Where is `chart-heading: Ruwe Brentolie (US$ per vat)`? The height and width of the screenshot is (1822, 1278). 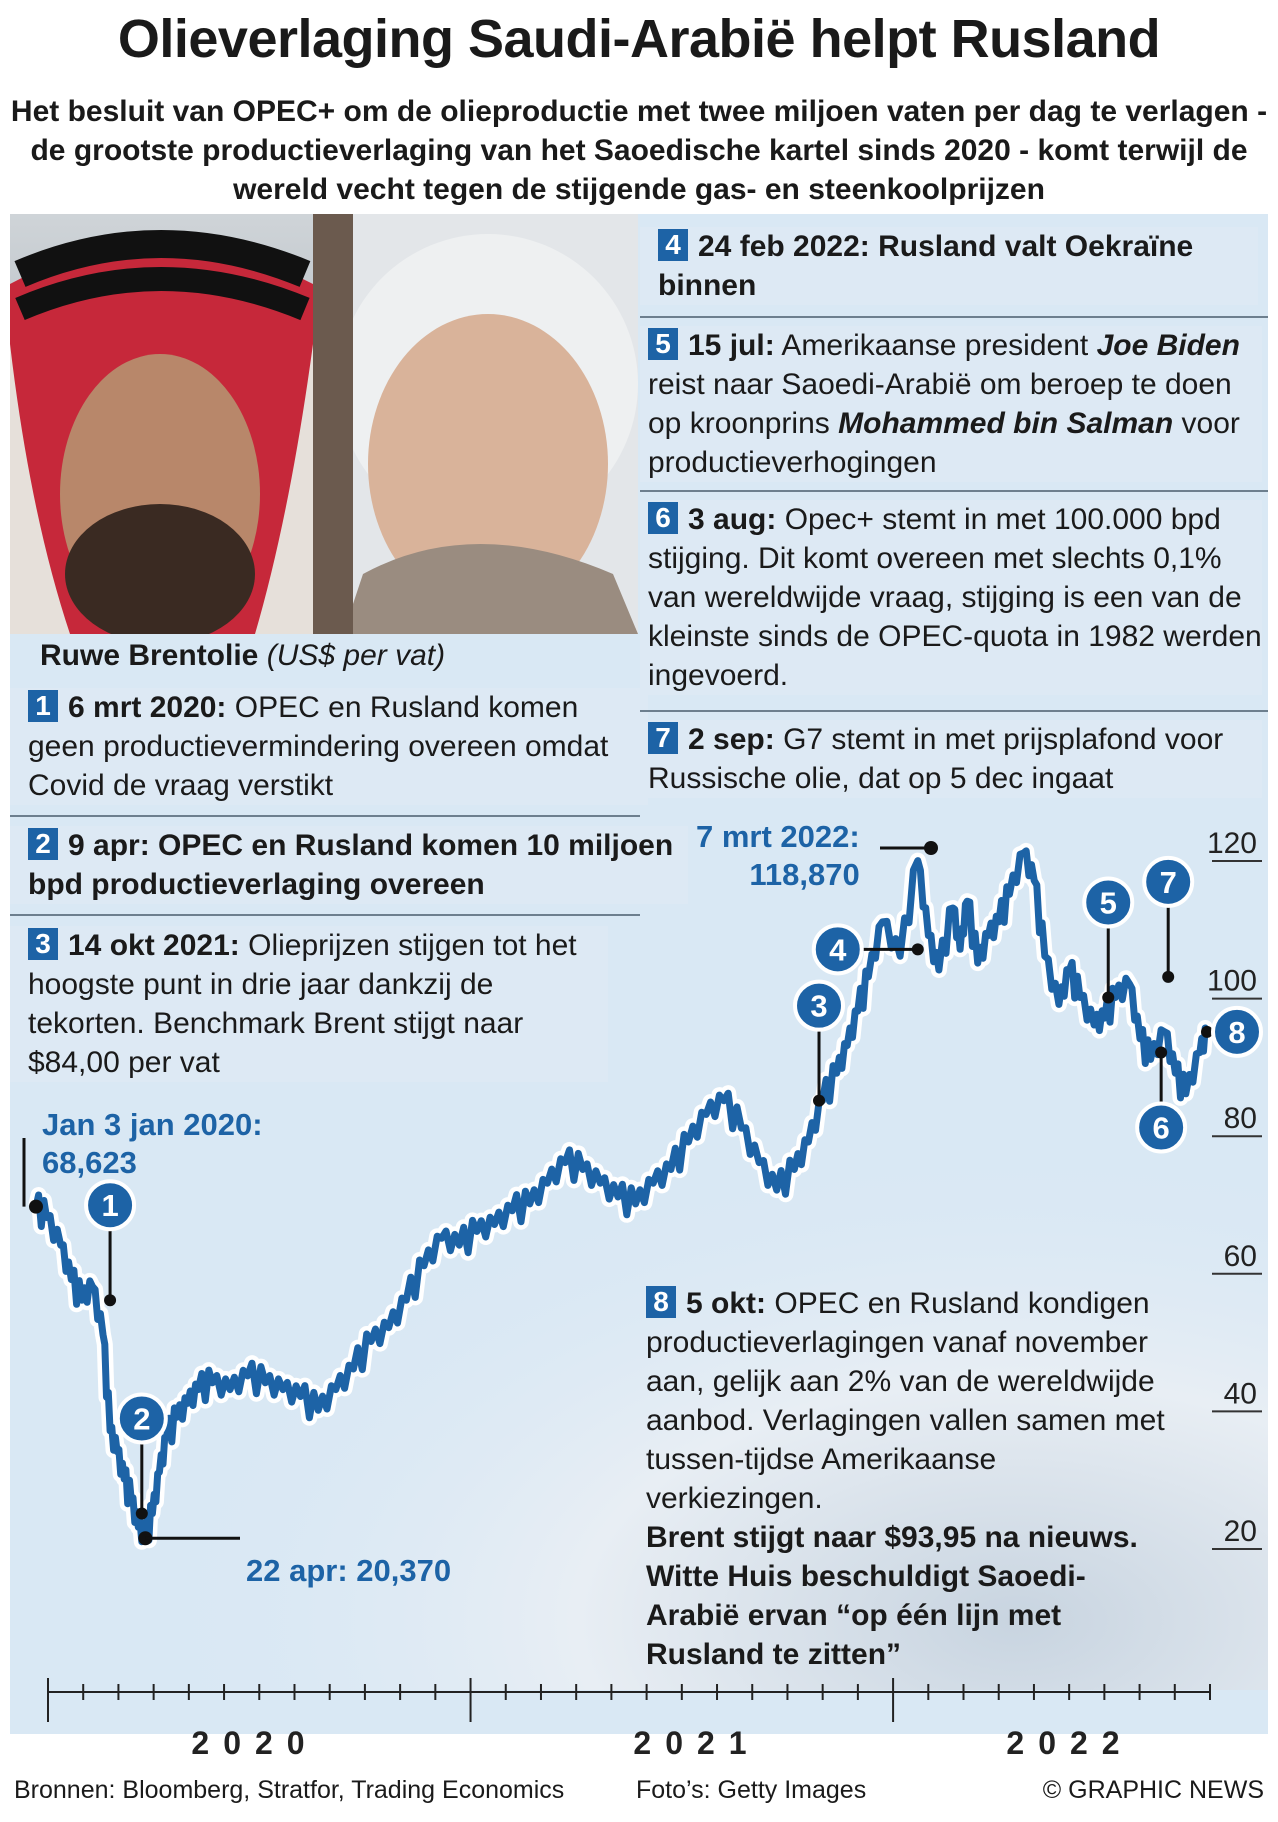 chart-heading: Ruwe Brentolie (US$ per vat) is located at coordinates (340, 655).